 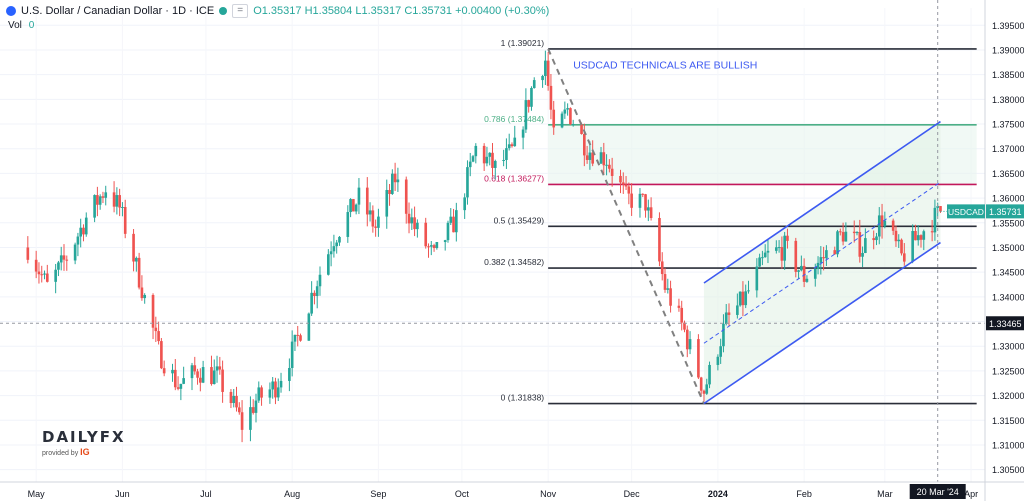 I want to click on price-tick-label: 1.39500, so click(x=1008, y=26).